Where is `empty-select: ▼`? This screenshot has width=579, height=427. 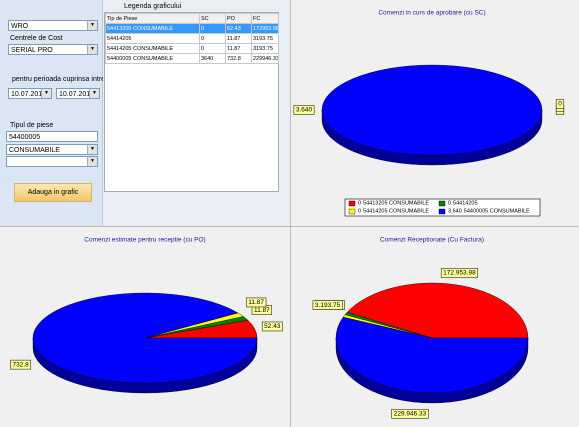 empty-select: ▼ is located at coordinates (52, 161).